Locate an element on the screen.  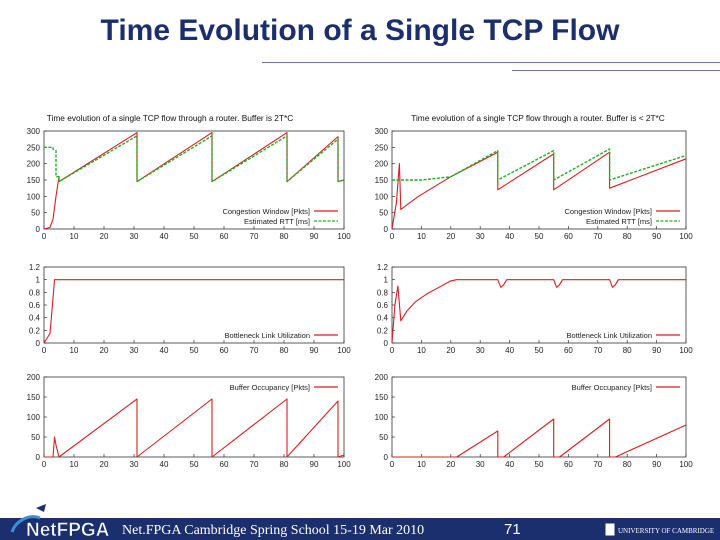
footer-bar is located at coordinates (360, 529).